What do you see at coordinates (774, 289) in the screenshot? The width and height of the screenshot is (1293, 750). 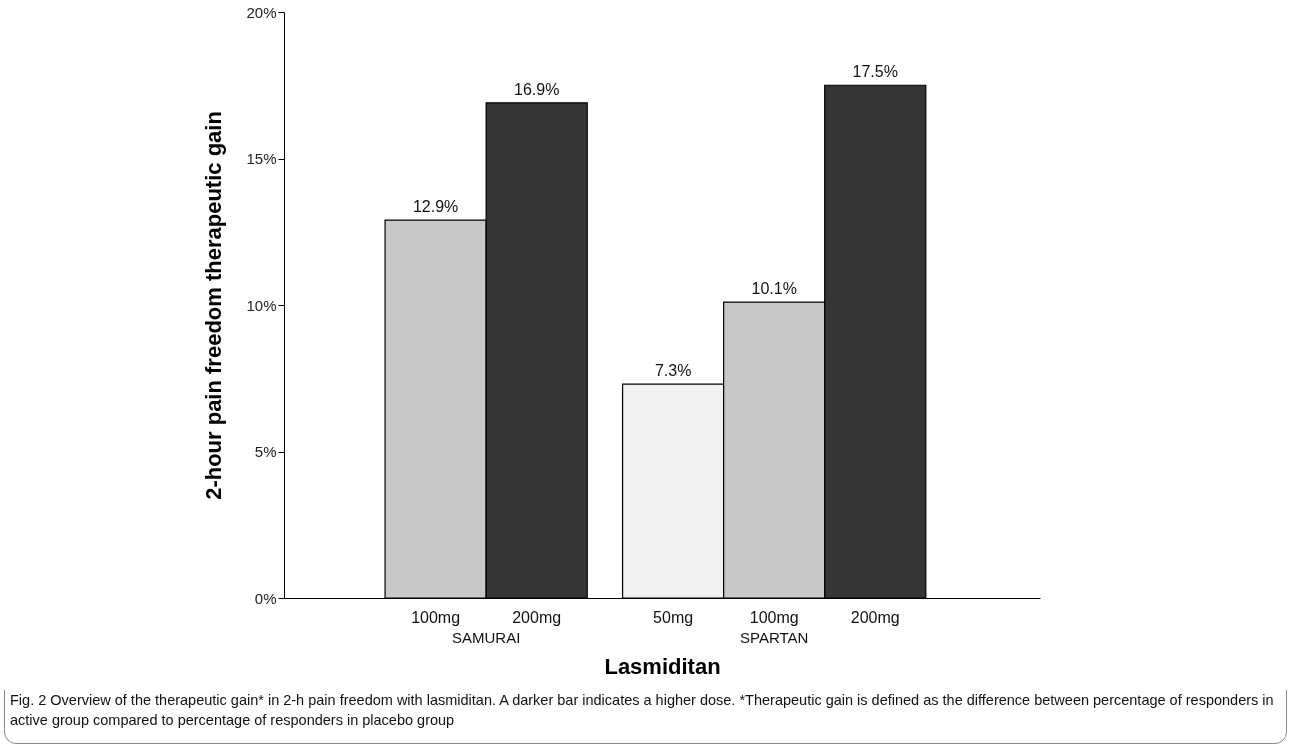 I see `data-label: 10.1%` at bounding box center [774, 289].